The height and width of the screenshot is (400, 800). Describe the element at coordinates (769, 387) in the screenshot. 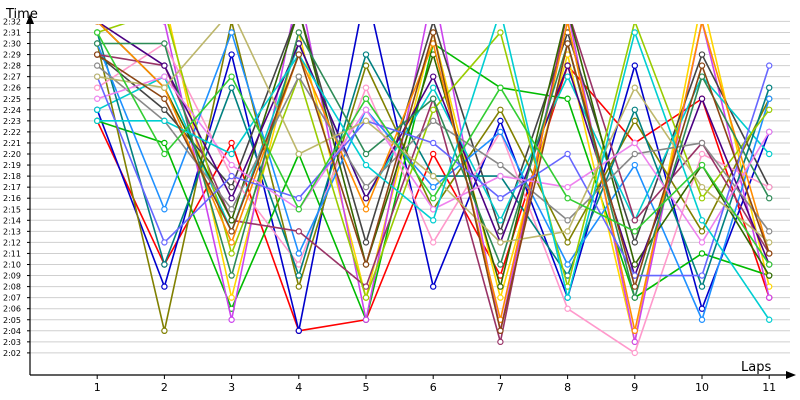

I see `x-tick-label: 11` at that location.